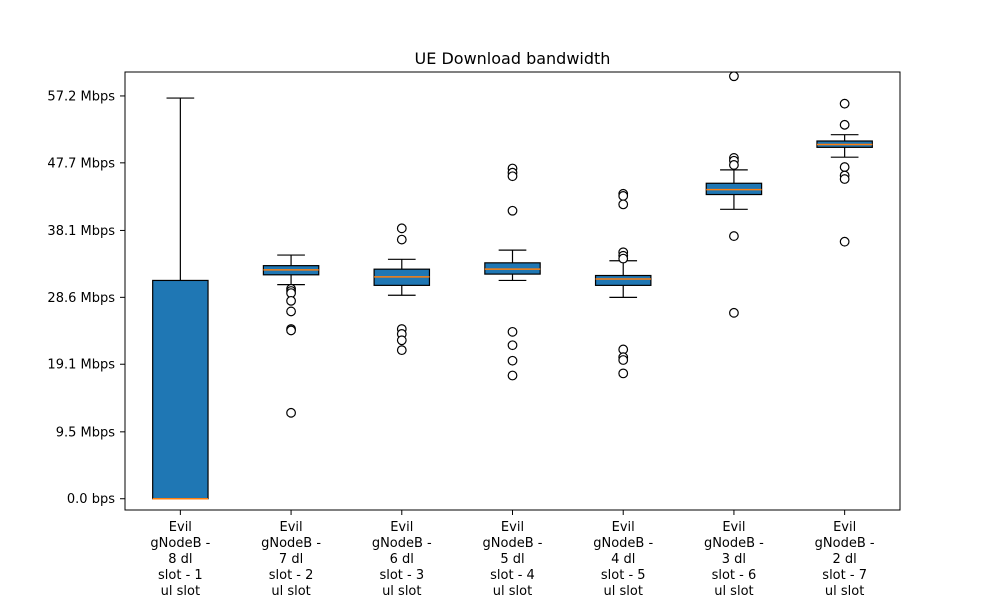 Image resolution: width=1000 pixels, height=604 pixels. I want to click on x-tick-label: Evil gNodeB -4 dl slot - 5 ul slot, so click(623, 559).